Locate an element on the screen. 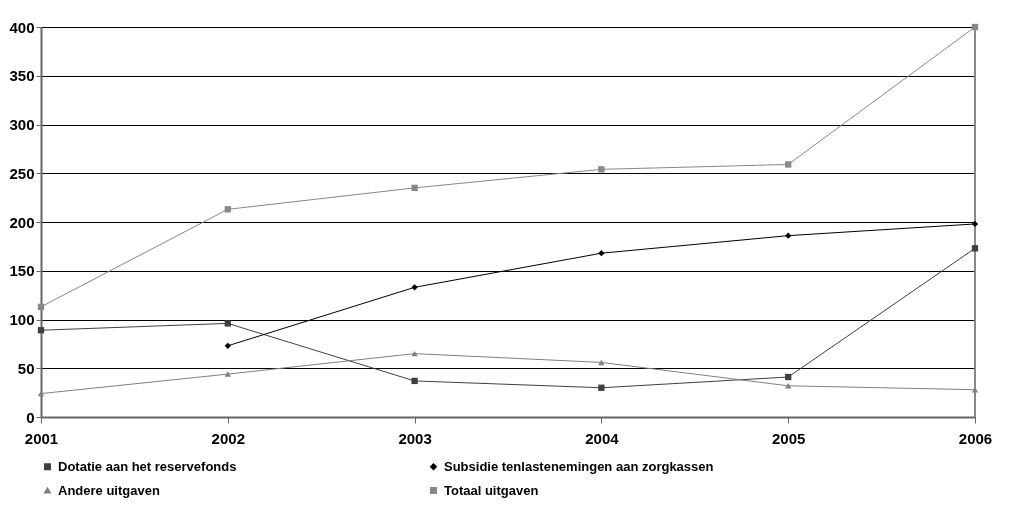 The image size is (1021, 523). legend-label: Subsidie tenlastenemingen aan zorgkassen is located at coordinates (579, 466).